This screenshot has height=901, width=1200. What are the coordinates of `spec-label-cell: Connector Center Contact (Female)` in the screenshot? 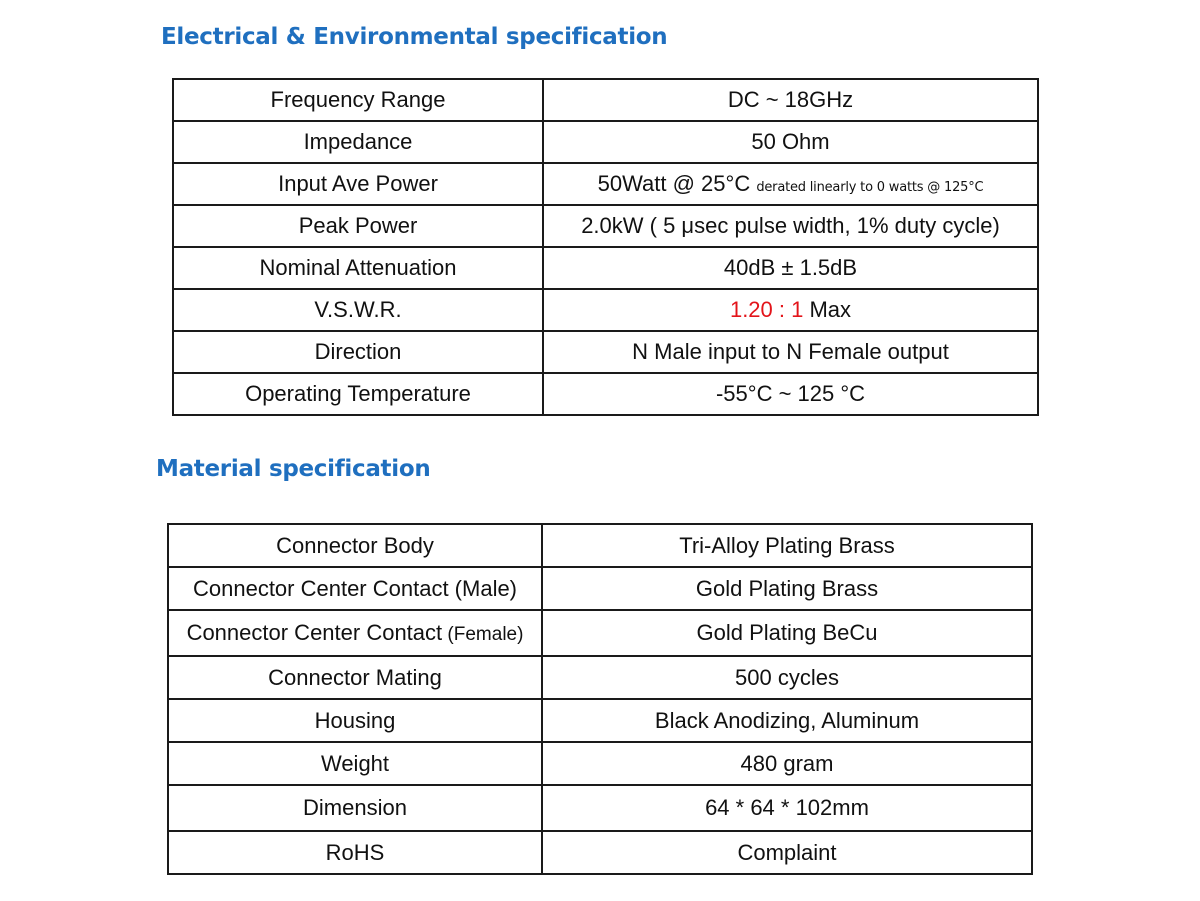 It's located at (355, 633).